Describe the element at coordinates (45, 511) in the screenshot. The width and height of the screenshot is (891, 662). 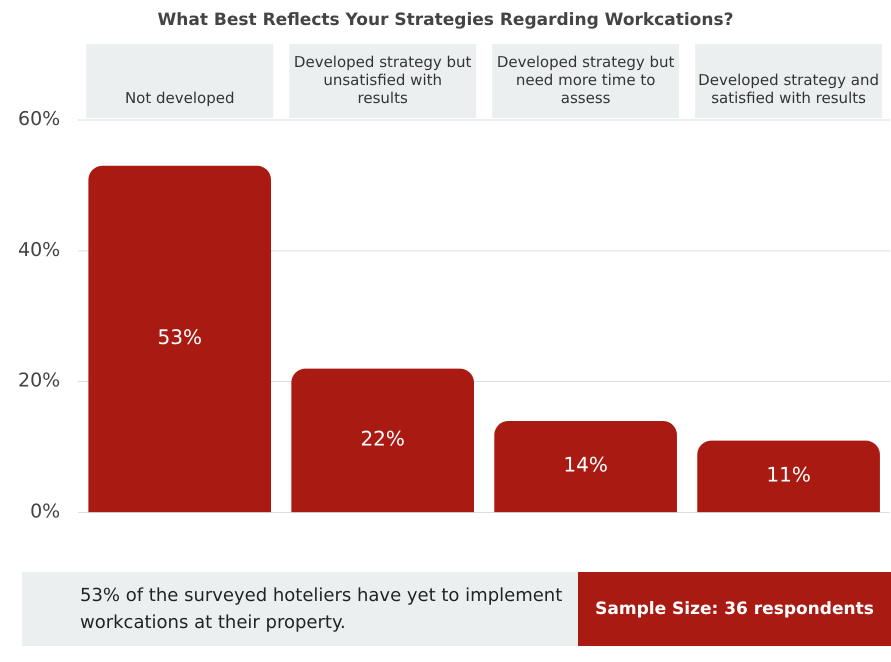
I see `y-tick-label: 0%` at that location.